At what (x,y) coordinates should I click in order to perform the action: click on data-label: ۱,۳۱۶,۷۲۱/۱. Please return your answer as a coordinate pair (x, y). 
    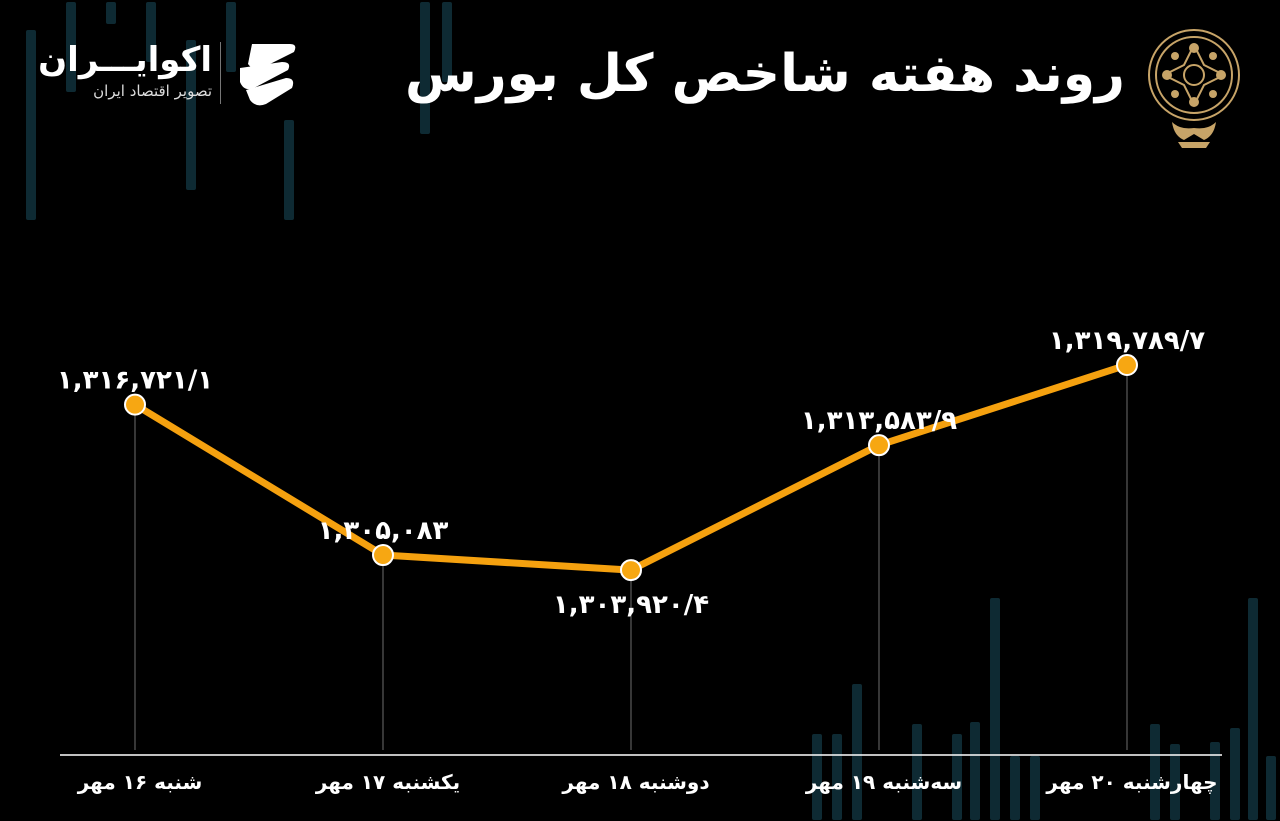
    Looking at the image, I should click on (135, 381).